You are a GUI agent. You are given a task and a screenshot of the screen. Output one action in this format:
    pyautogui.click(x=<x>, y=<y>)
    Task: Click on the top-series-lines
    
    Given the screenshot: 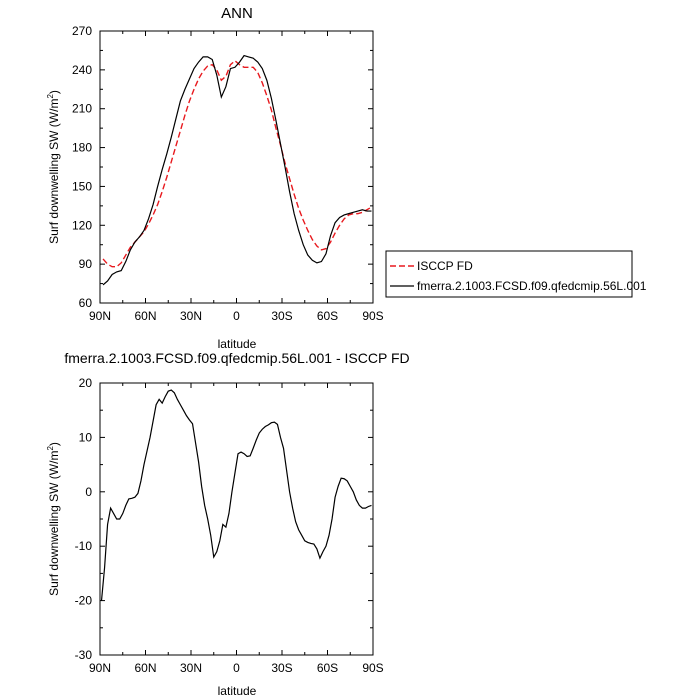 What is the action you would take?
    pyautogui.click(x=237, y=170)
    